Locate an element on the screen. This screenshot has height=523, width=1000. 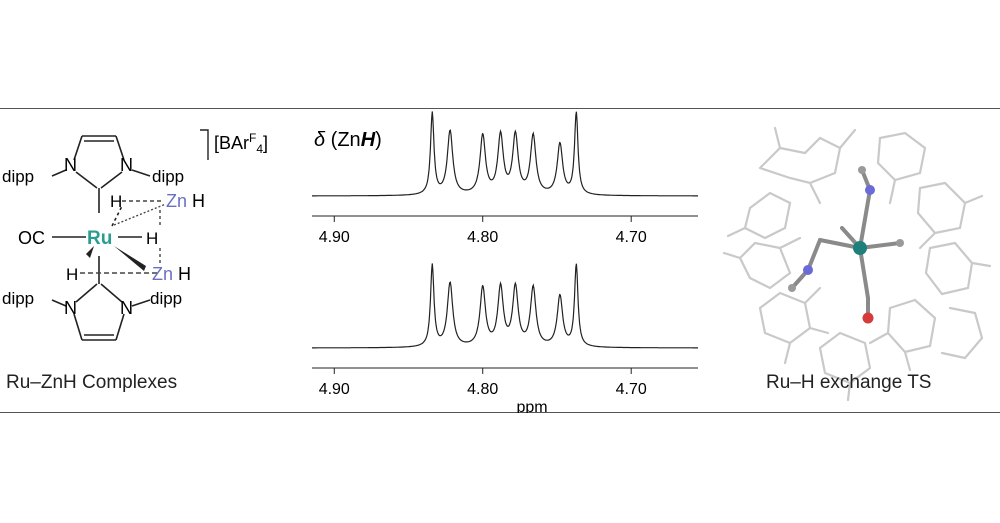
ts-molecular-model is located at coordinates (857, 264).